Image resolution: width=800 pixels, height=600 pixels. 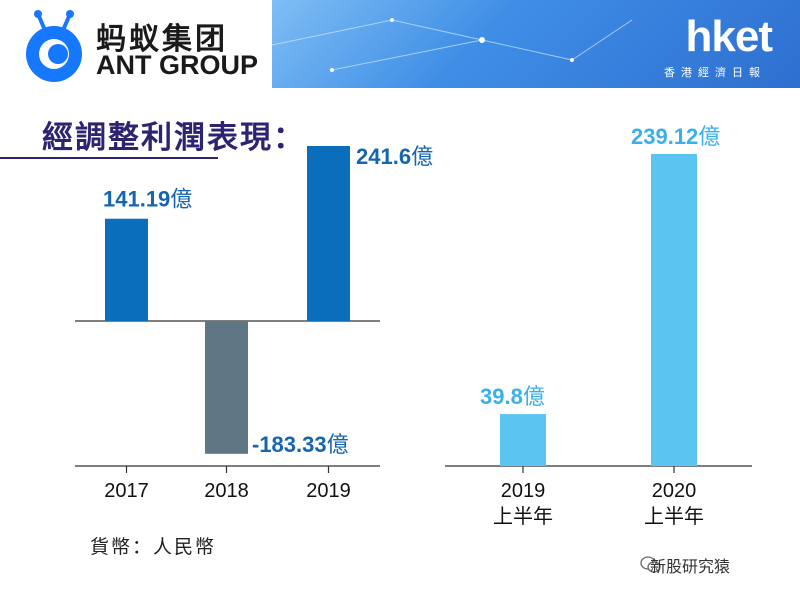 I want to click on data-label-2018: -183.33億, so click(x=300, y=445).